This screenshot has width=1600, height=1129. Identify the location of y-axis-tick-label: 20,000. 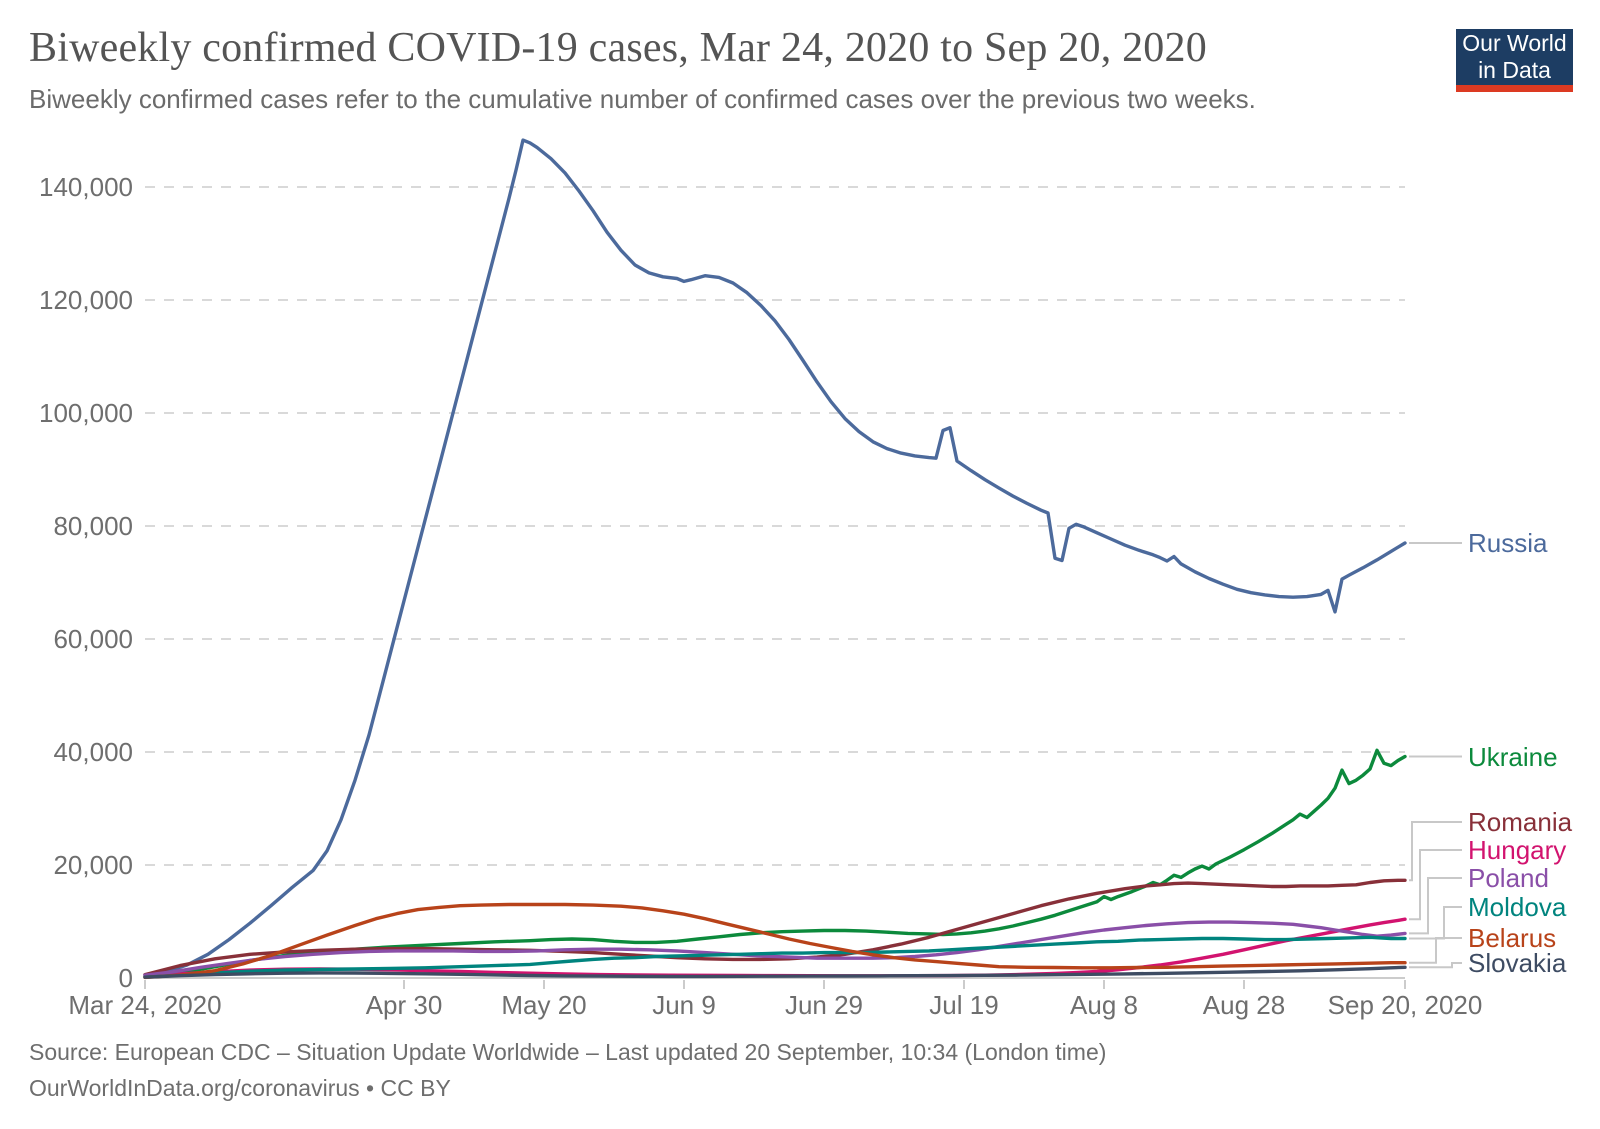
(93, 865).